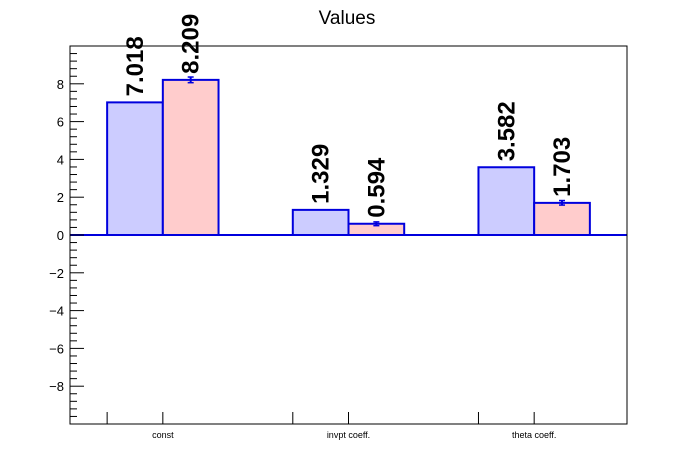 The image size is (696, 472). What do you see at coordinates (321, 174) in the screenshot?
I see `data-label-s1-2: 1.329` at bounding box center [321, 174].